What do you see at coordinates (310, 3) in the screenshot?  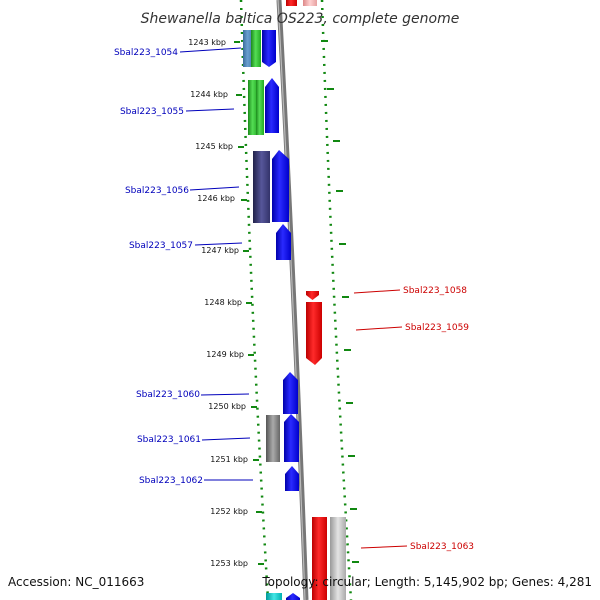 I see `gene-feature-top-pink` at bounding box center [310, 3].